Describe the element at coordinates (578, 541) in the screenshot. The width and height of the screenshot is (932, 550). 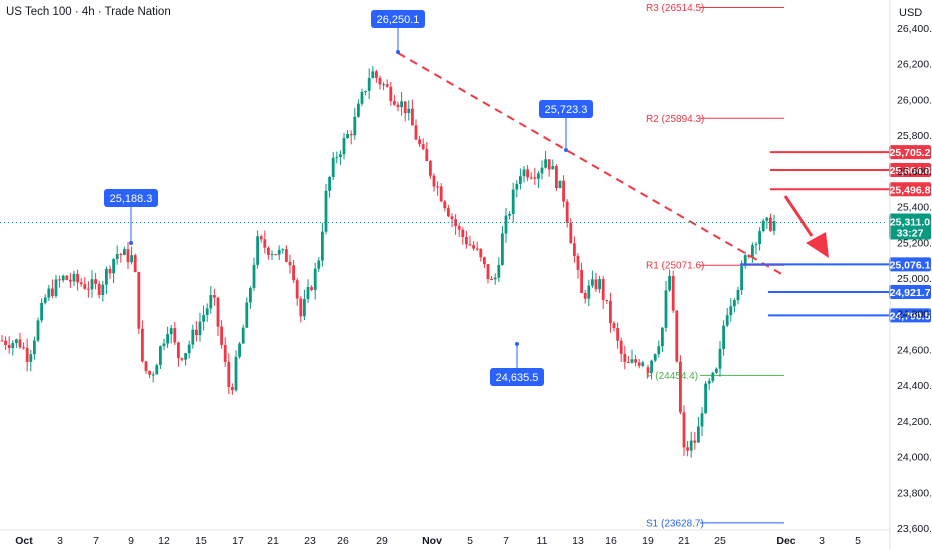
I see `time-tick-label: 13` at that location.